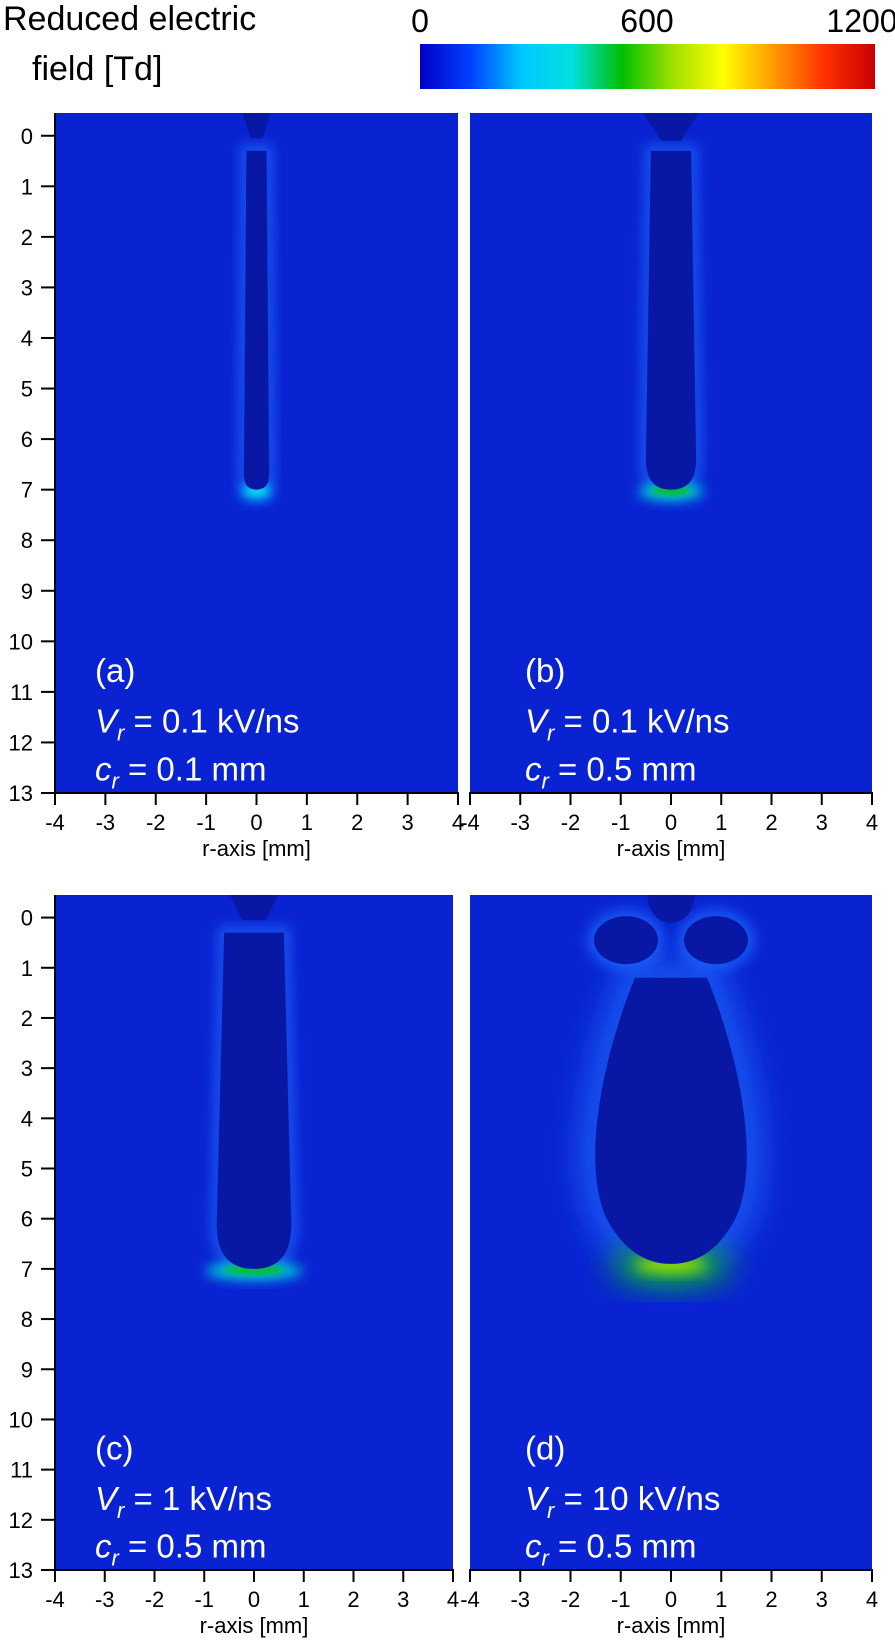  Describe the element at coordinates (545, 1448) in the screenshot. I see `panel-label: (d)` at that location.